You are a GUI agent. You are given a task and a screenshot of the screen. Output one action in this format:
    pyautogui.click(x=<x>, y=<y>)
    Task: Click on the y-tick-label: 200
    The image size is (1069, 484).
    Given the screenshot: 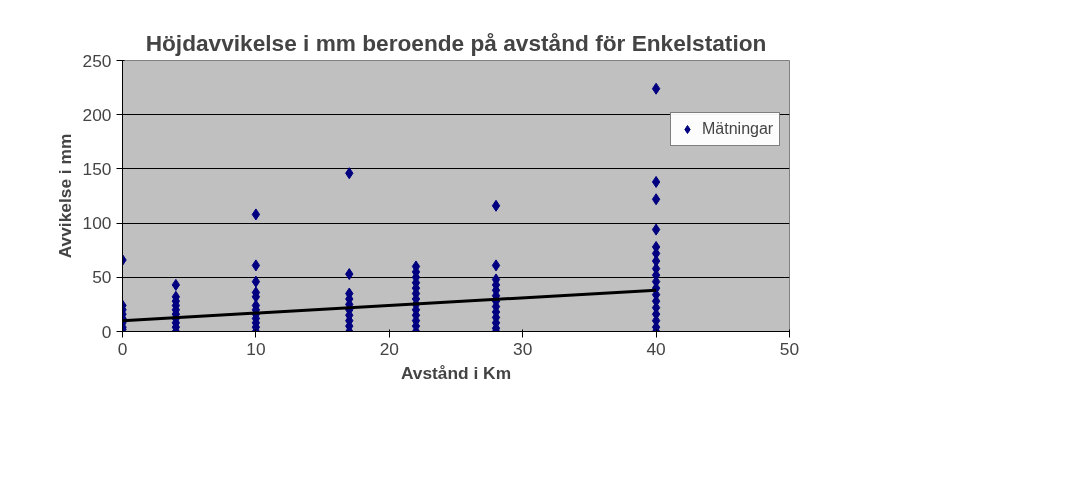 What is the action you would take?
    pyautogui.click(x=97, y=114)
    